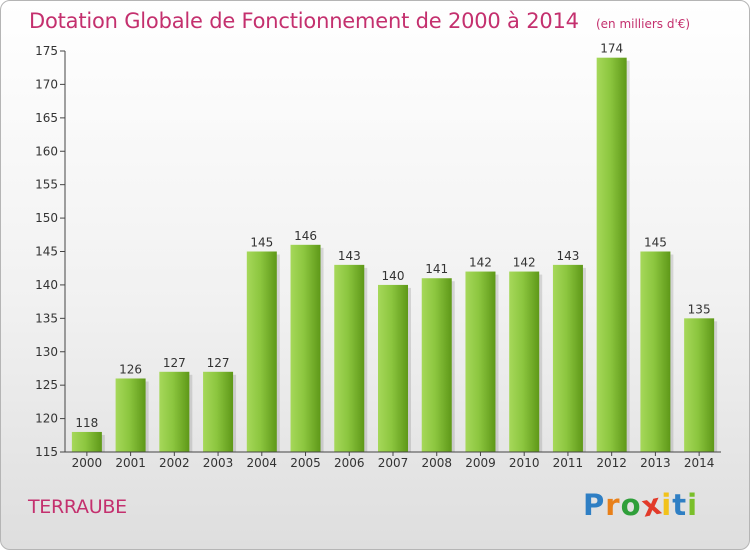 The height and width of the screenshot is (550, 750). What do you see at coordinates (699, 385) in the screenshot?
I see `bar-2014` at bounding box center [699, 385].